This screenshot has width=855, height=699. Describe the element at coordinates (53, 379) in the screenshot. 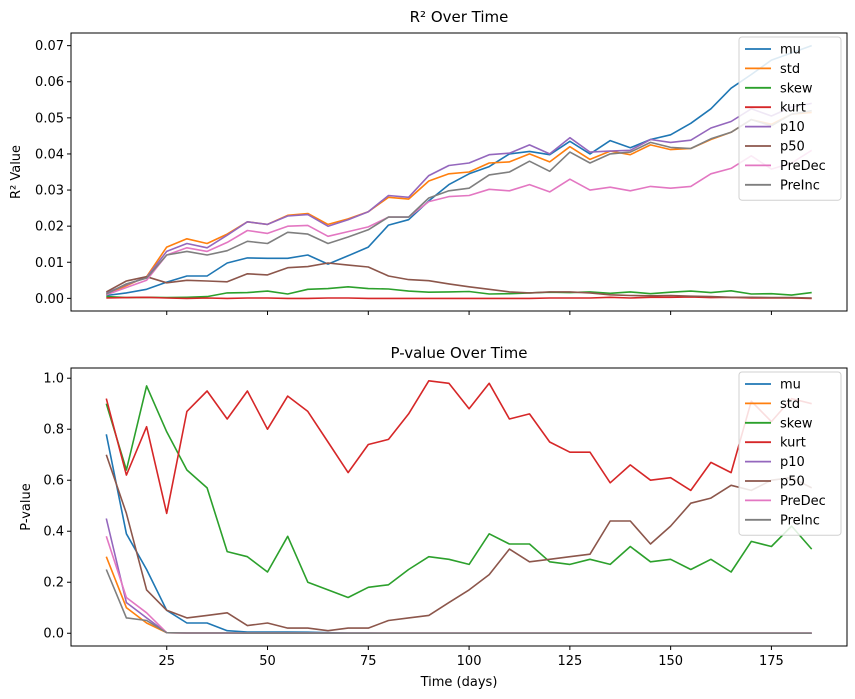

I see `panel-pvalue-ytick-label: 1.0` at that location.